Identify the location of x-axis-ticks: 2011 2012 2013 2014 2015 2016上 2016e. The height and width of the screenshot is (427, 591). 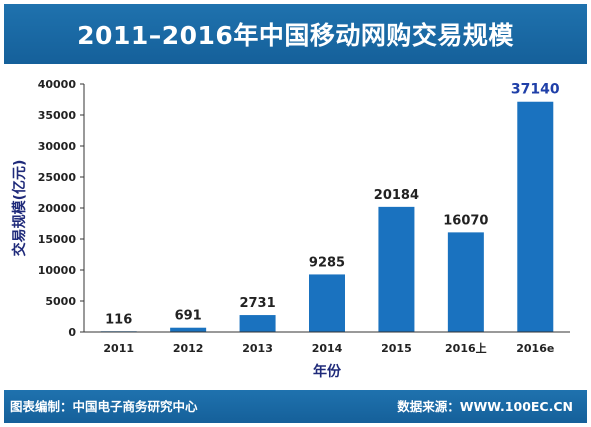
(328, 348).